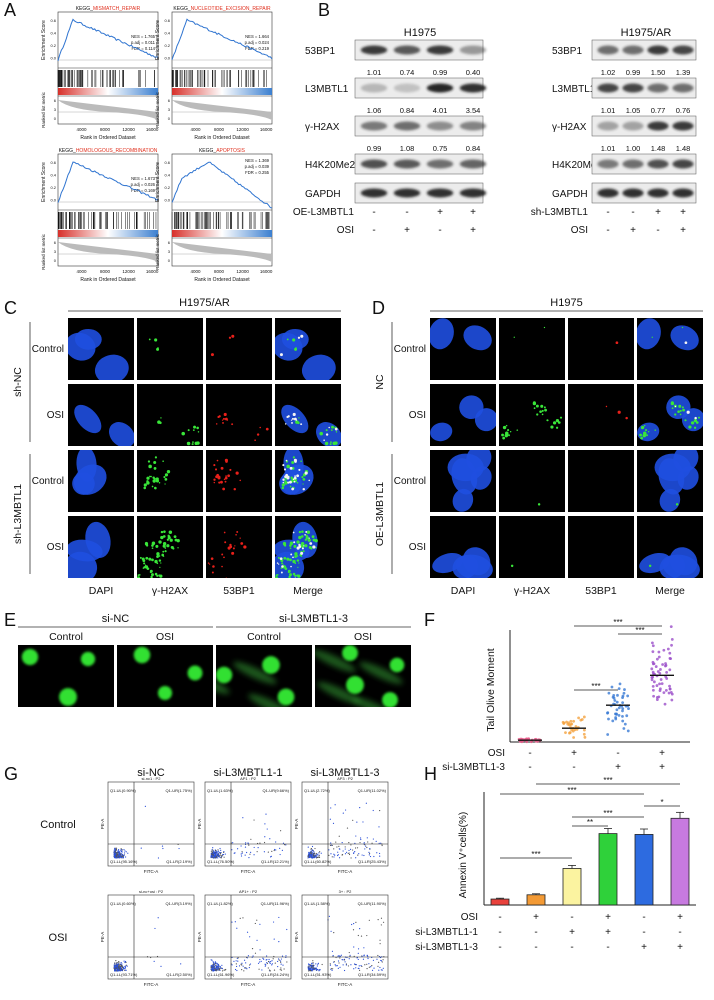 This screenshot has height=1000, width=714. What do you see at coordinates (55, 242) in the screenshot?
I see `metric-tick: 6` at bounding box center [55, 242].